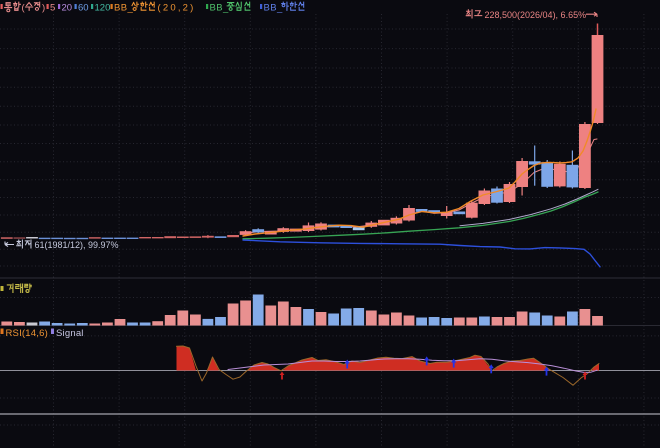  What do you see at coordinates (52, 8) in the screenshot?
I see `svg-text: 5` at bounding box center [52, 8].